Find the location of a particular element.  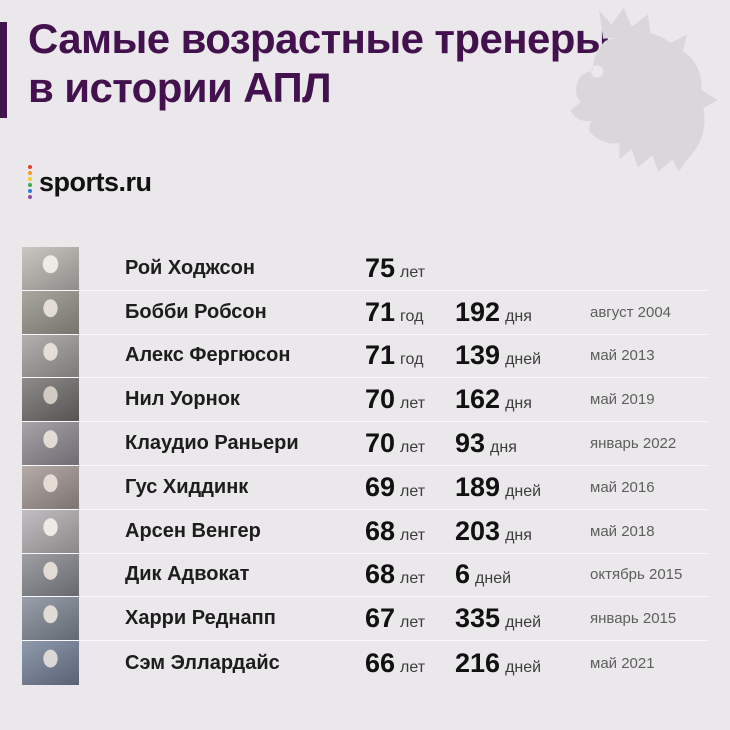

table-row: Нил Уорнок 70 лет 162 дня май 2019 is located at coordinates (365, 400).